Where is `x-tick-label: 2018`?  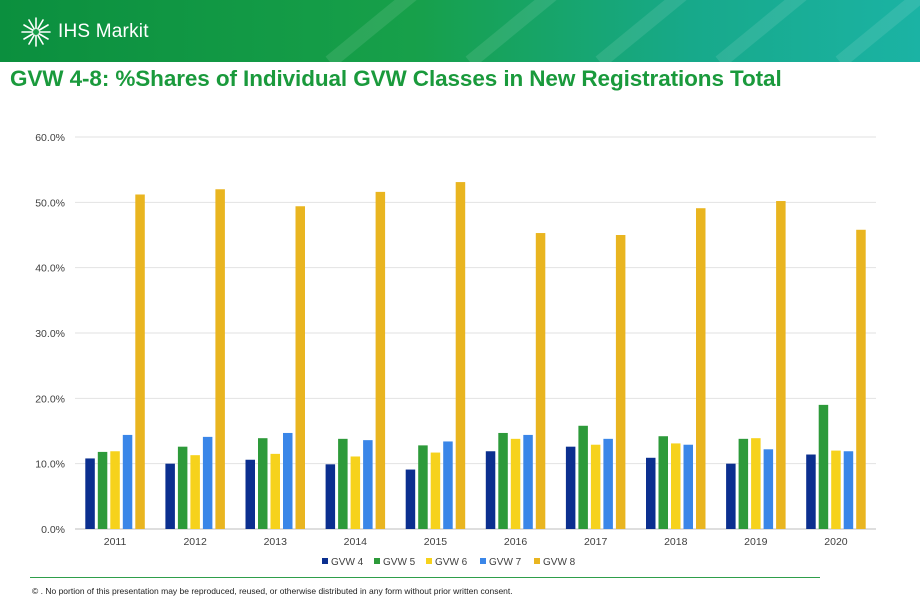
x-tick-label: 2018 is located at coordinates (676, 542).